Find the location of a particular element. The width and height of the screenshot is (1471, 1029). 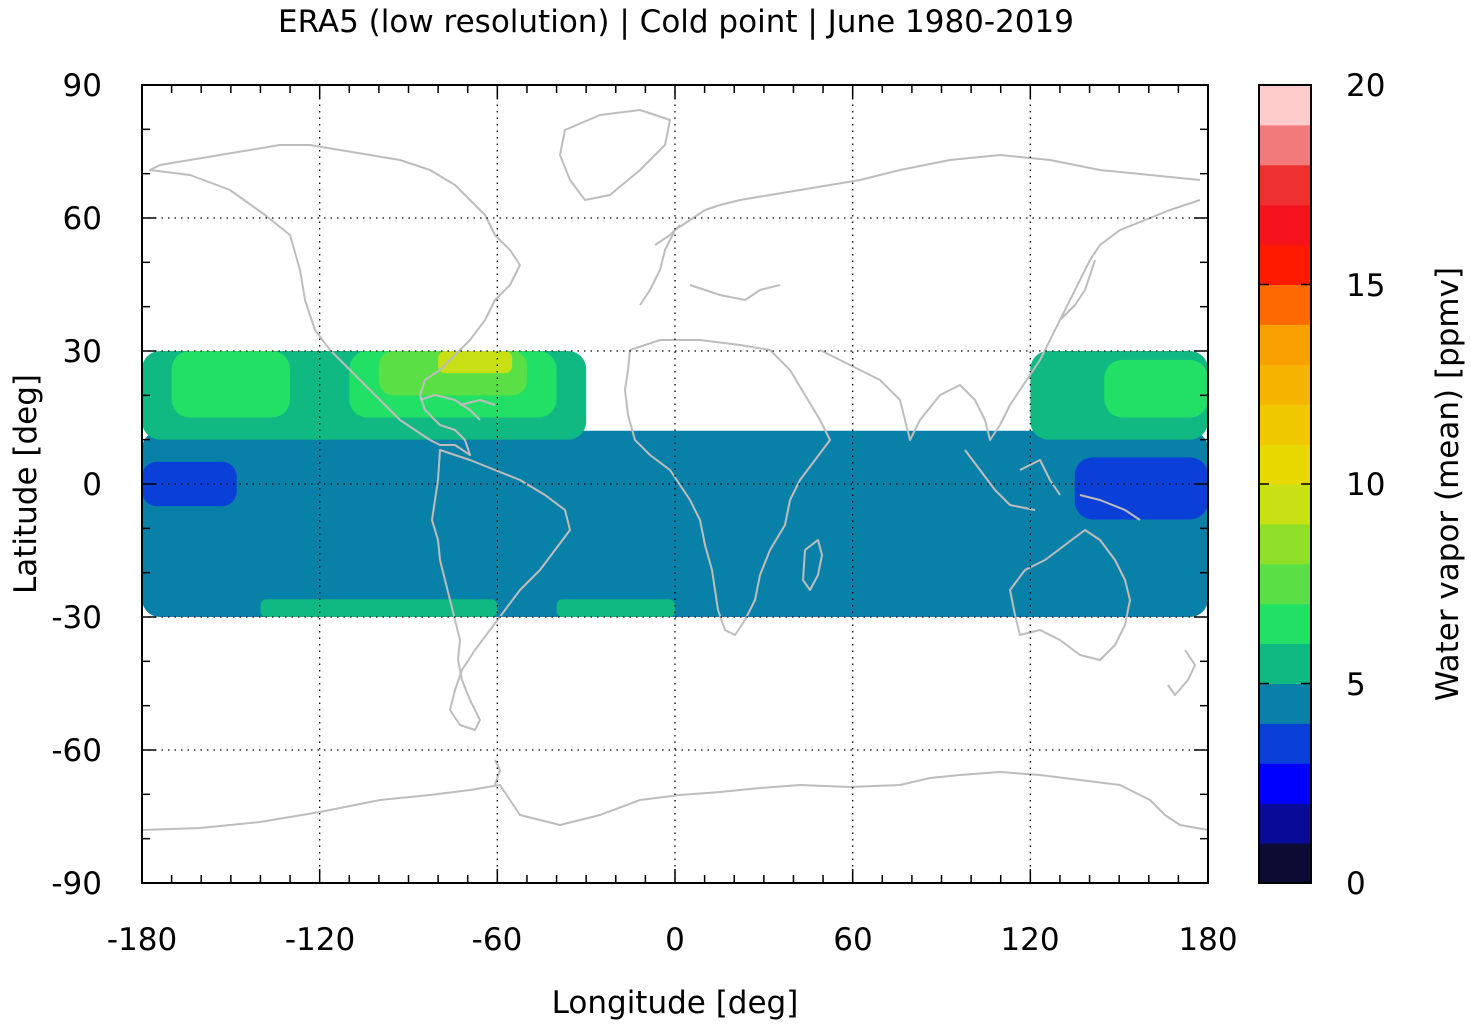

colorbar-tick-label: 10 is located at coordinates (1365, 485).